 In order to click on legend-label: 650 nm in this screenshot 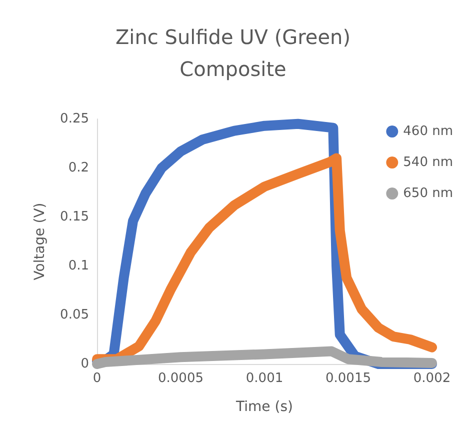, I will do `click(428, 193)`.